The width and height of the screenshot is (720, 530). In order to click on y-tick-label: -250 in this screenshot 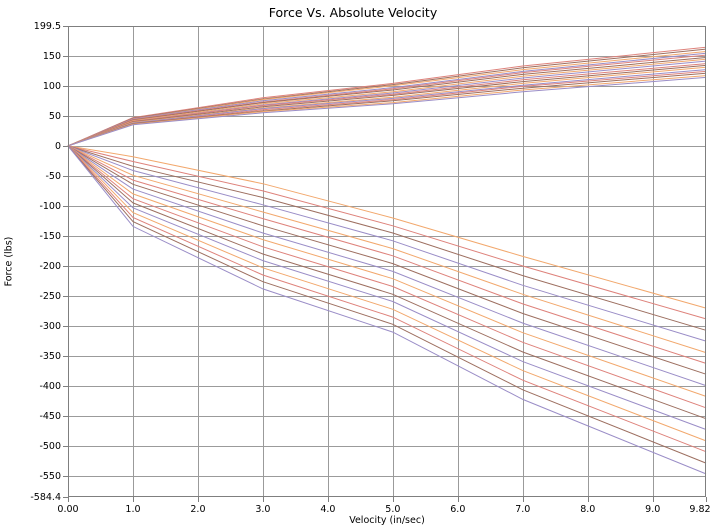, I will do `click(50, 297)`.